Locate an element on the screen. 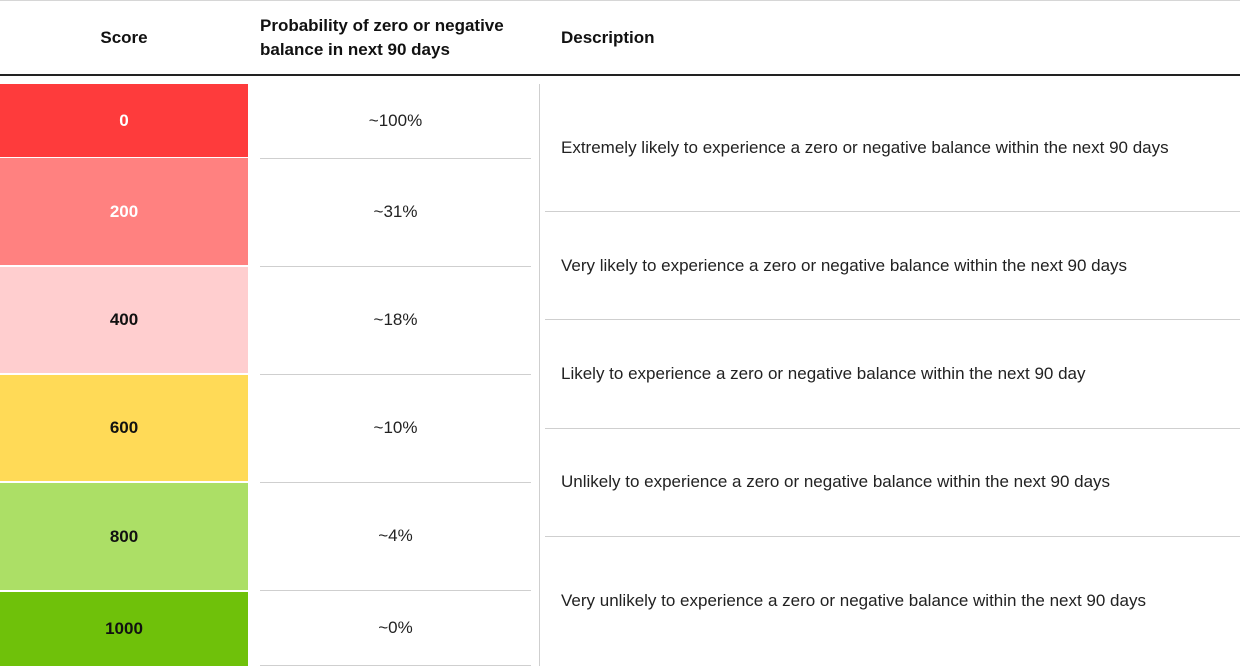  probability-cell-400: ~18% is located at coordinates (395, 319).